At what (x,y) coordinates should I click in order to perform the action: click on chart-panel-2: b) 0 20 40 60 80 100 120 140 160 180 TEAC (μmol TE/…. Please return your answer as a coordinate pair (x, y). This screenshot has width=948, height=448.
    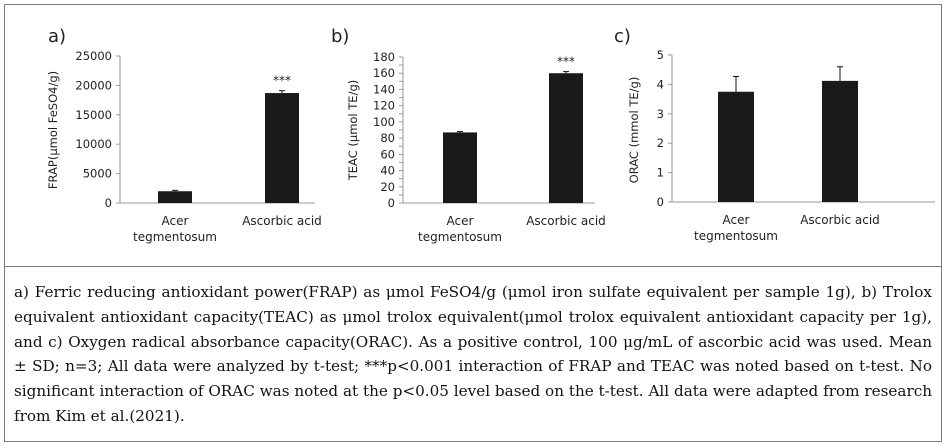
    Looking at the image, I should click on (468, 135).